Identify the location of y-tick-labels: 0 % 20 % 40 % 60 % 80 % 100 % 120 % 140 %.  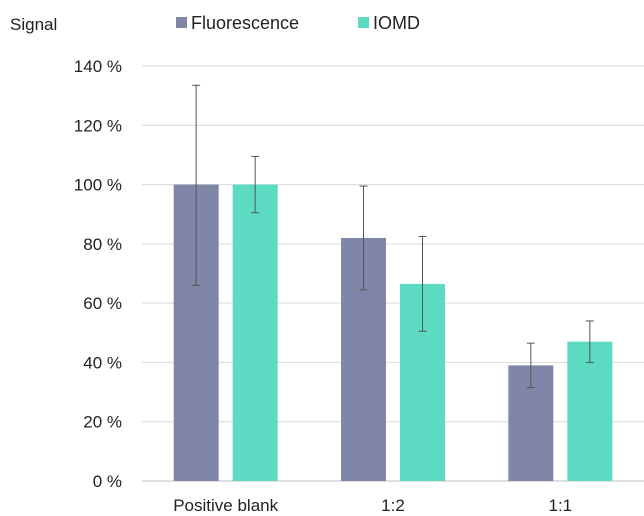
(98, 274).